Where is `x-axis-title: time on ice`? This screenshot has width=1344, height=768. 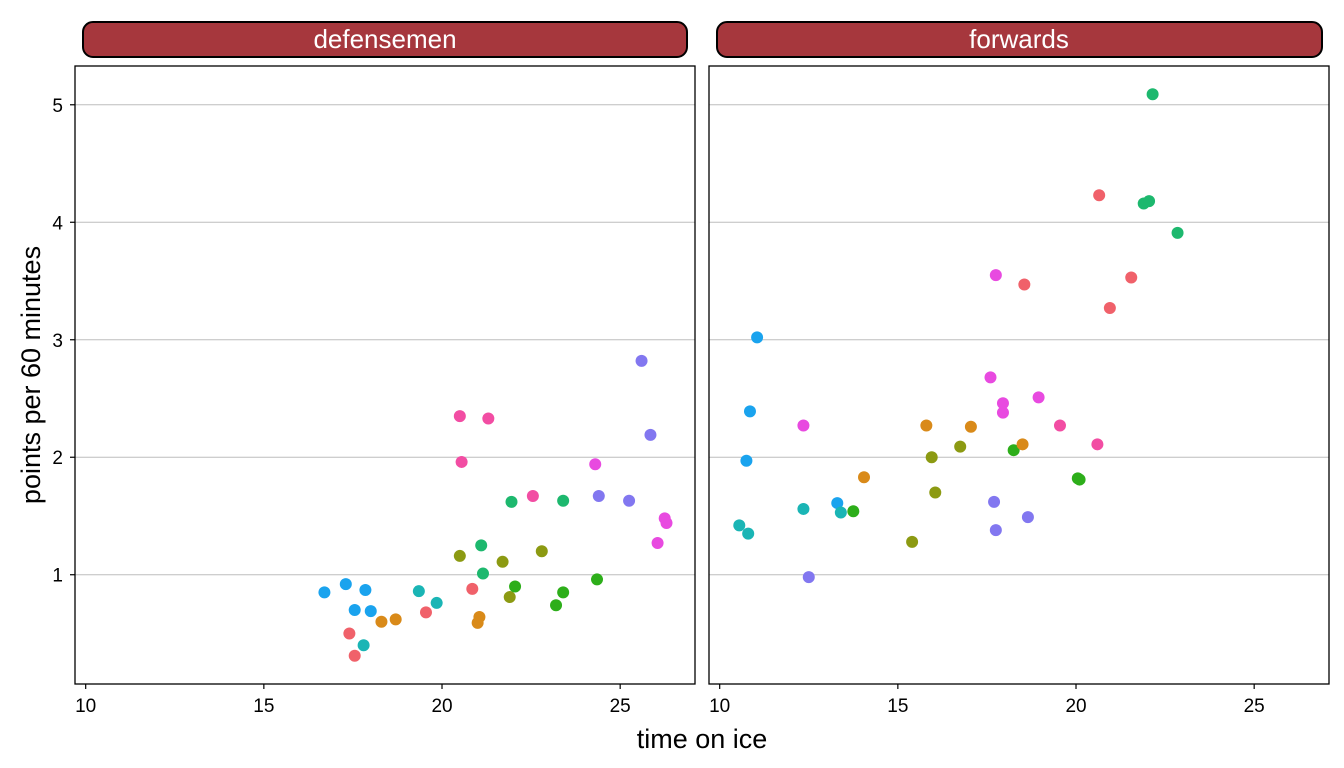
x-axis-title: time on ice is located at coordinates (702, 739).